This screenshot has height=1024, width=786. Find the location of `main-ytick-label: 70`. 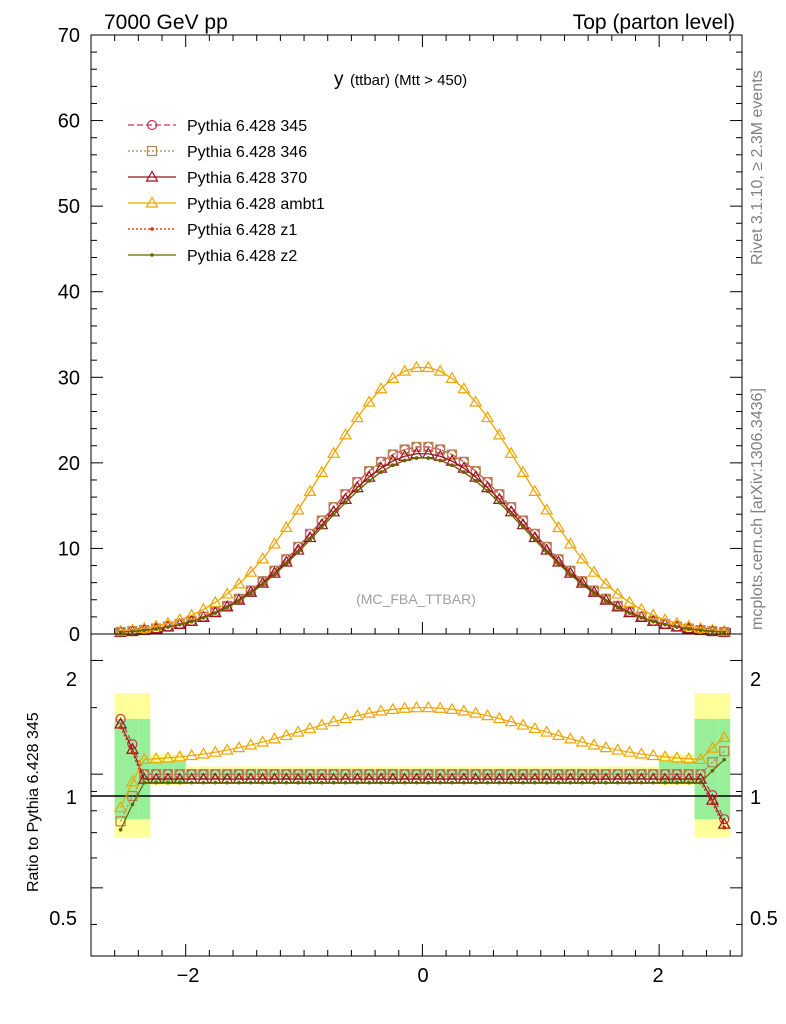

main-ytick-label: 70 is located at coordinates (69, 36).